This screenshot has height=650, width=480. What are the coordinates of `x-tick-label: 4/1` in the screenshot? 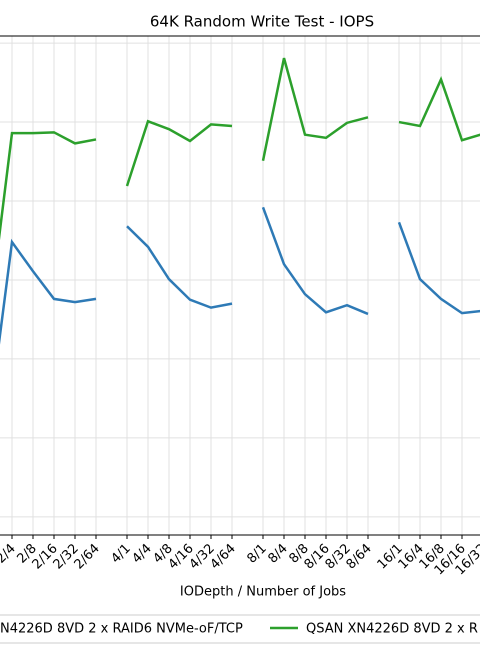 It's located at (120, 553).